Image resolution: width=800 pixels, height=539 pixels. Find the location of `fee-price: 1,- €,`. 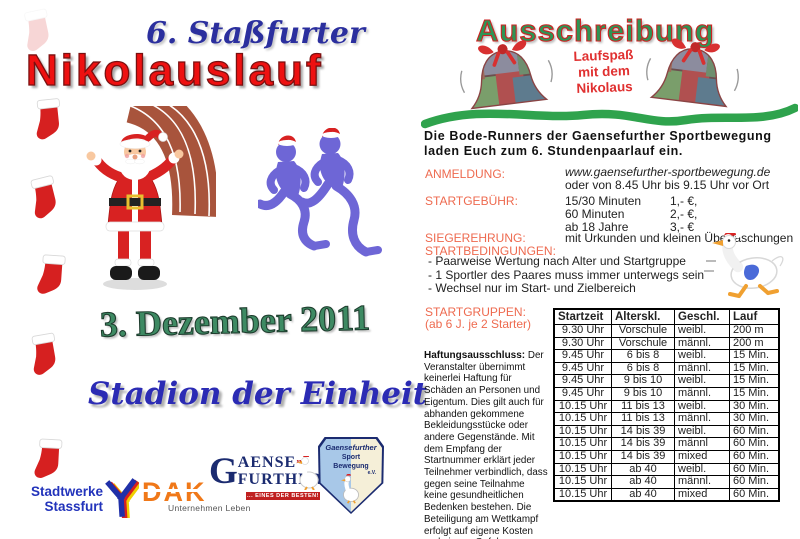

fee-price: 1,- €, is located at coordinates (684, 201).